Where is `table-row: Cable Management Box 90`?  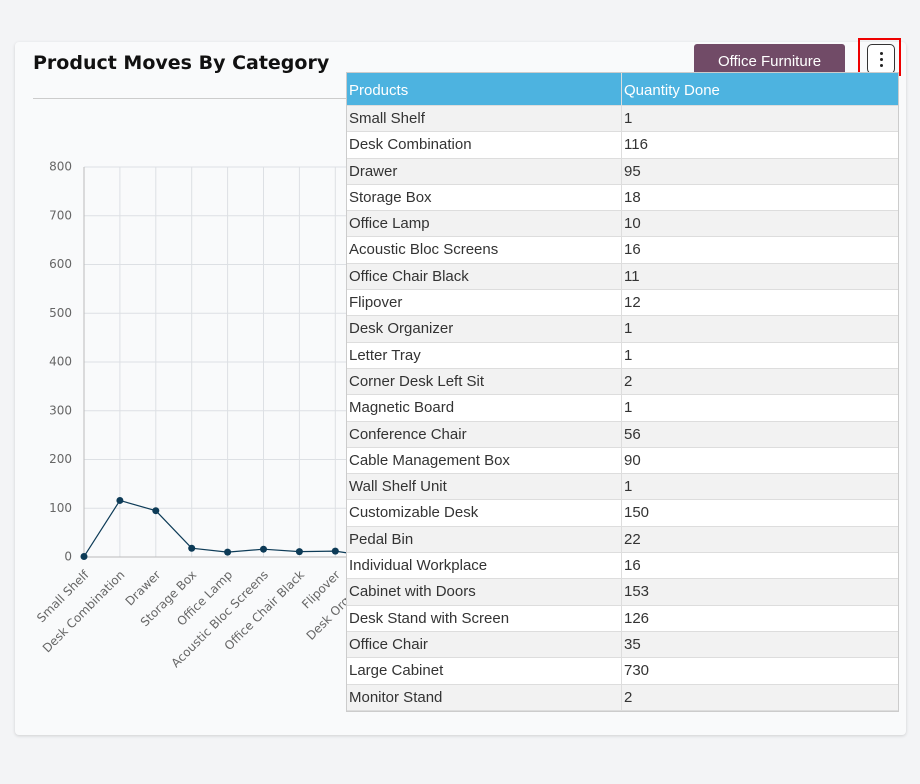 table-row: Cable Management Box 90 is located at coordinates (622, 461).